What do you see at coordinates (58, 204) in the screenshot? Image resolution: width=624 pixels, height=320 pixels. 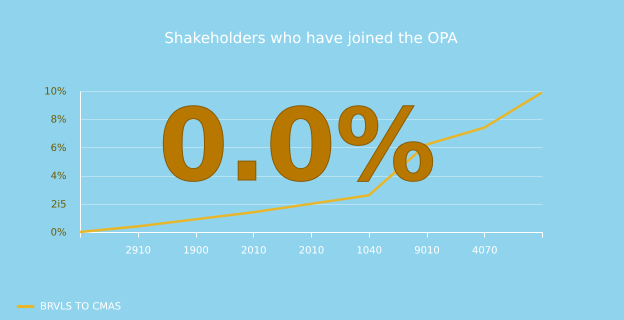 I see `y-tick-label: 2i5` at bounding box center [58, 204].